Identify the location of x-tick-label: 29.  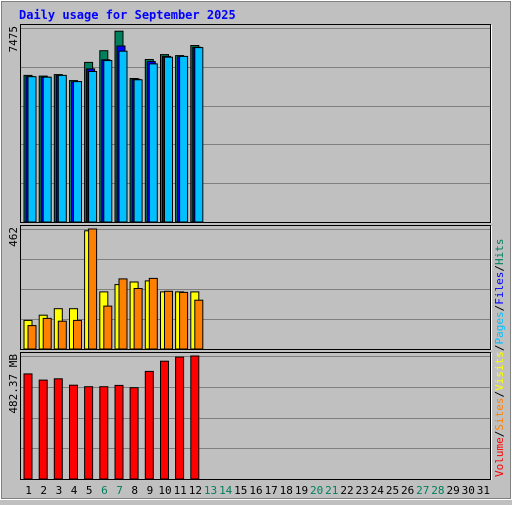
(452, 490).